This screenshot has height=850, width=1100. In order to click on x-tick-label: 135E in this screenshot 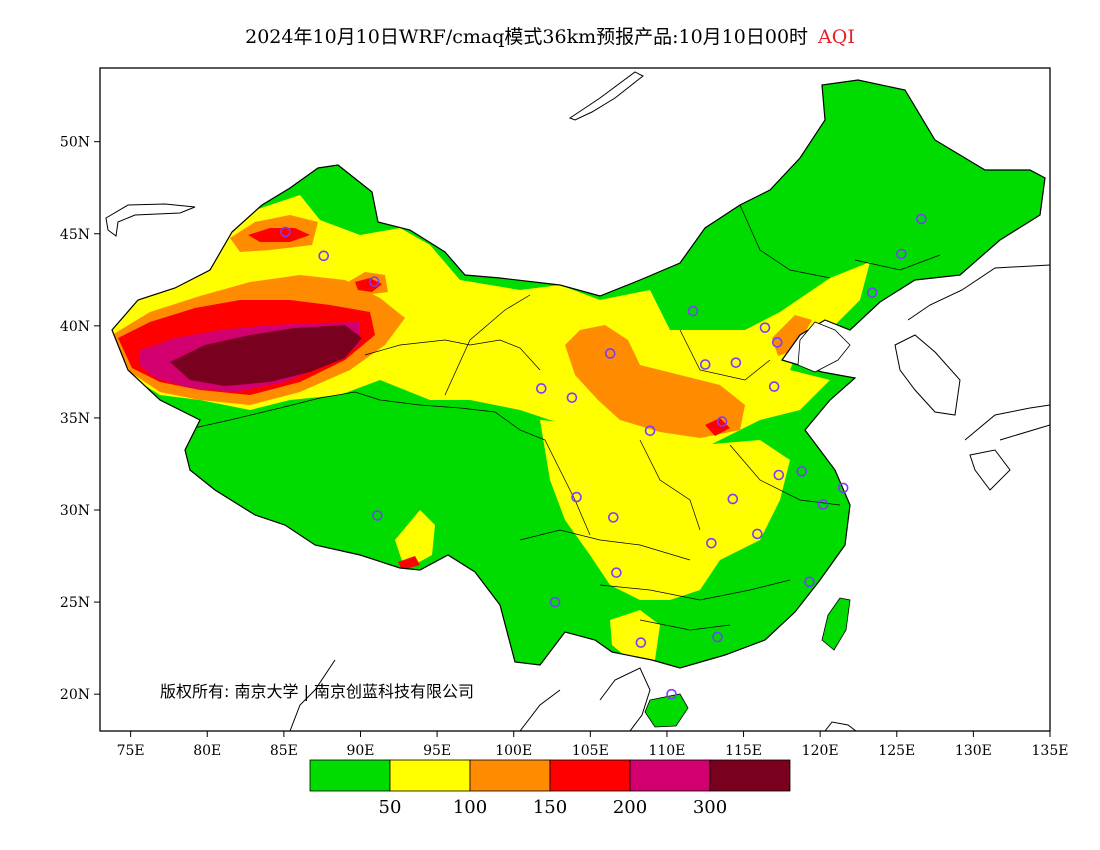, I will do `click(1050, 751)`.